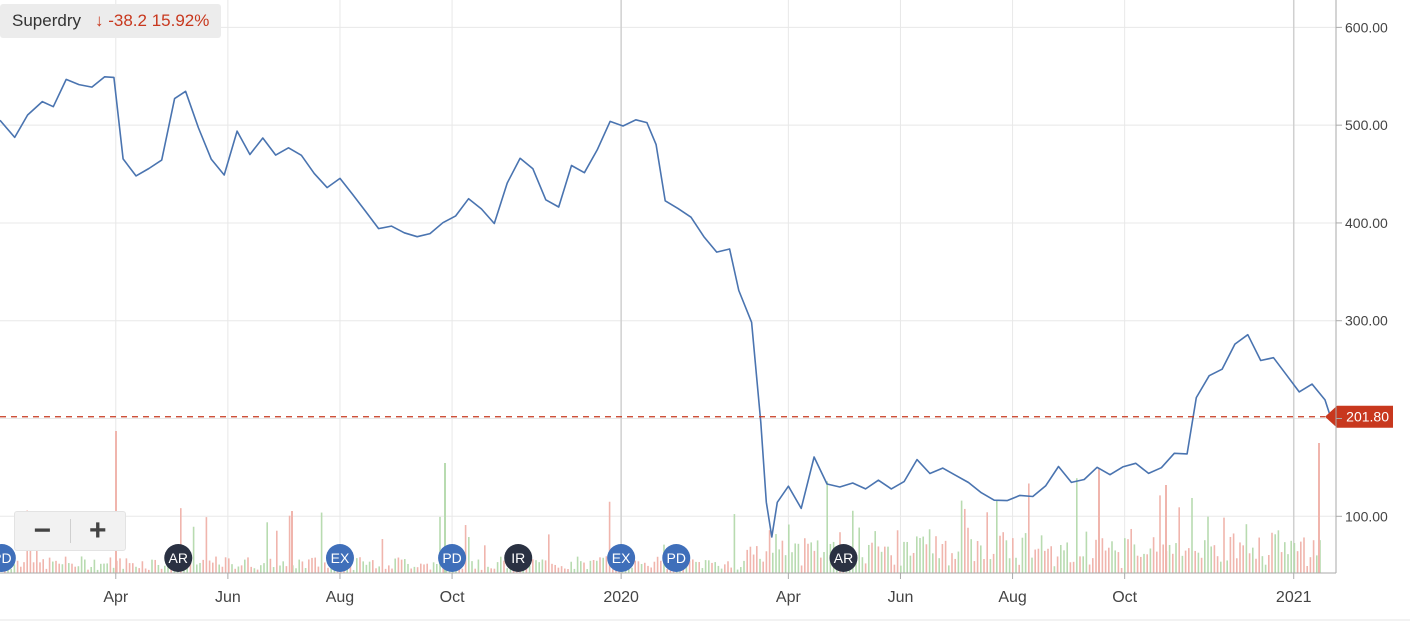 The image size is (1410, 624). What do you see at coordinates (46, 20) in the screenshot?
I see `legend-name: Superdry` at bounding box center [46, 20].